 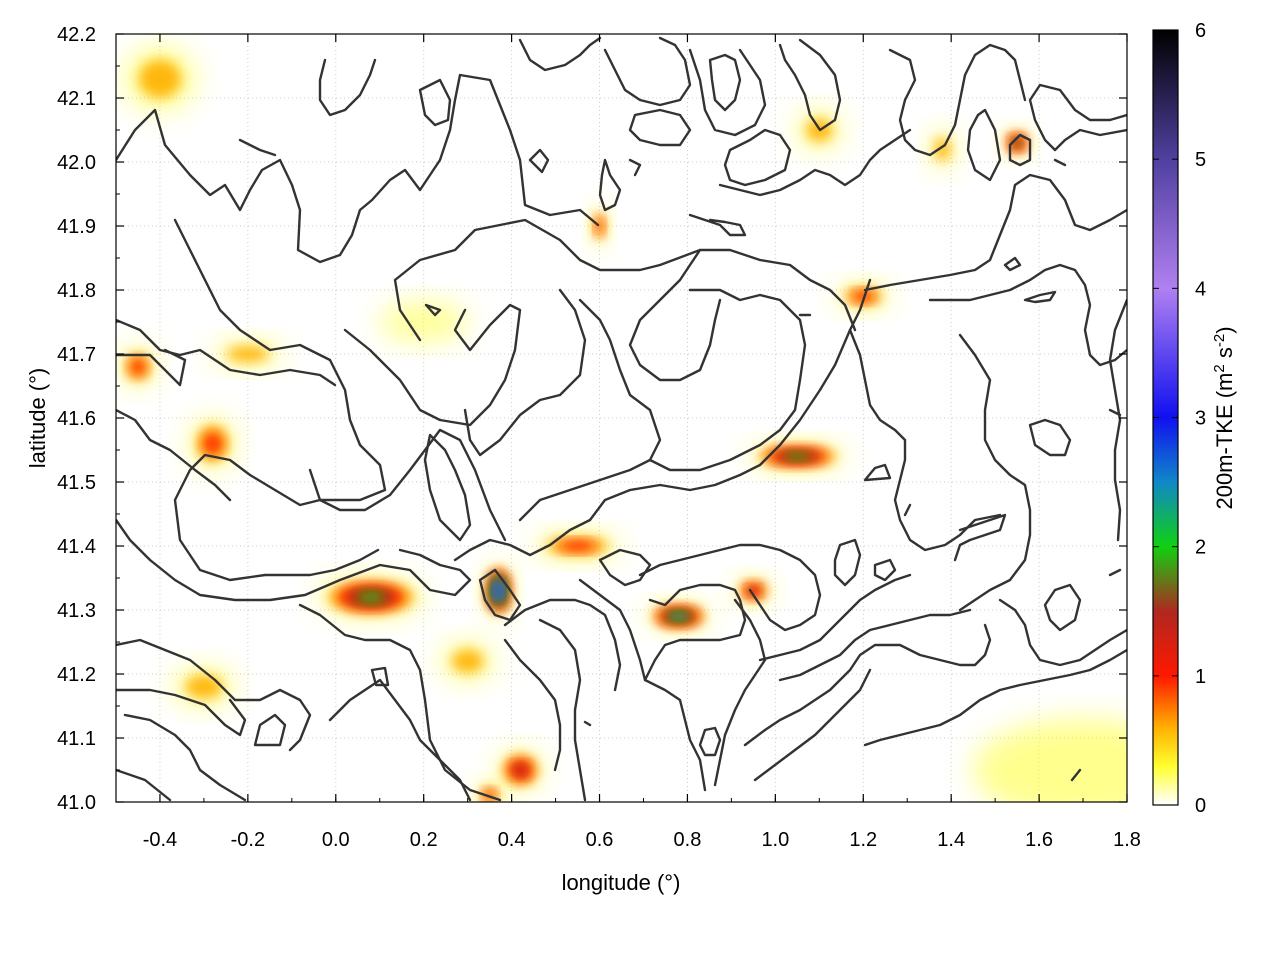 I want to click on colorbar: 0 1 2 3 4 5 6 200m-TKE (m2 s-2), so click(x=1194, y=418).